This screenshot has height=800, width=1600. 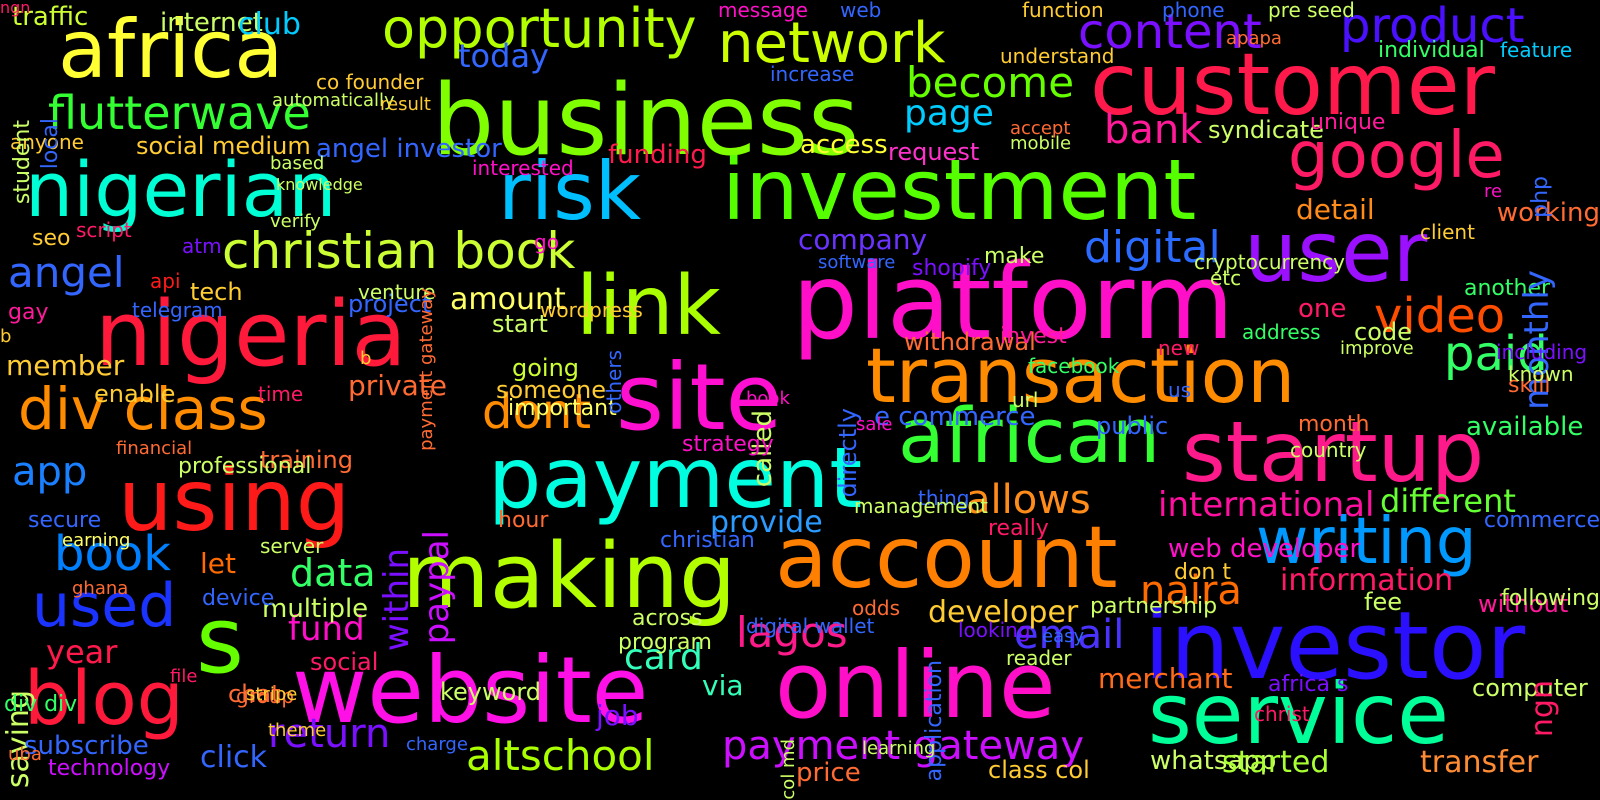 I want to click on word-stripe: stripe, so click(x=272, y=694).